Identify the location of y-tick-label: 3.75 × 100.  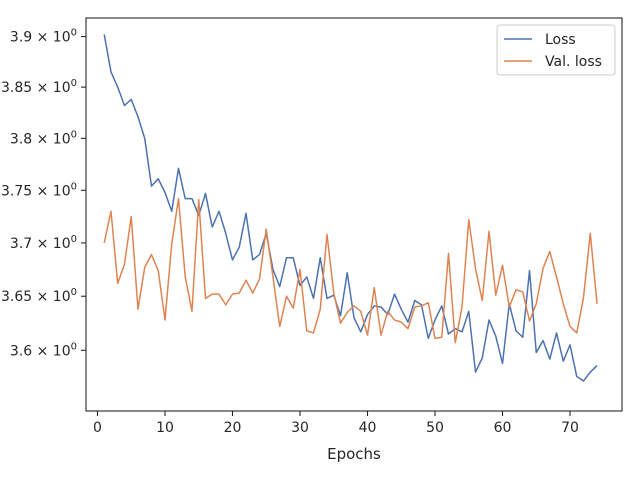
(39, 190).